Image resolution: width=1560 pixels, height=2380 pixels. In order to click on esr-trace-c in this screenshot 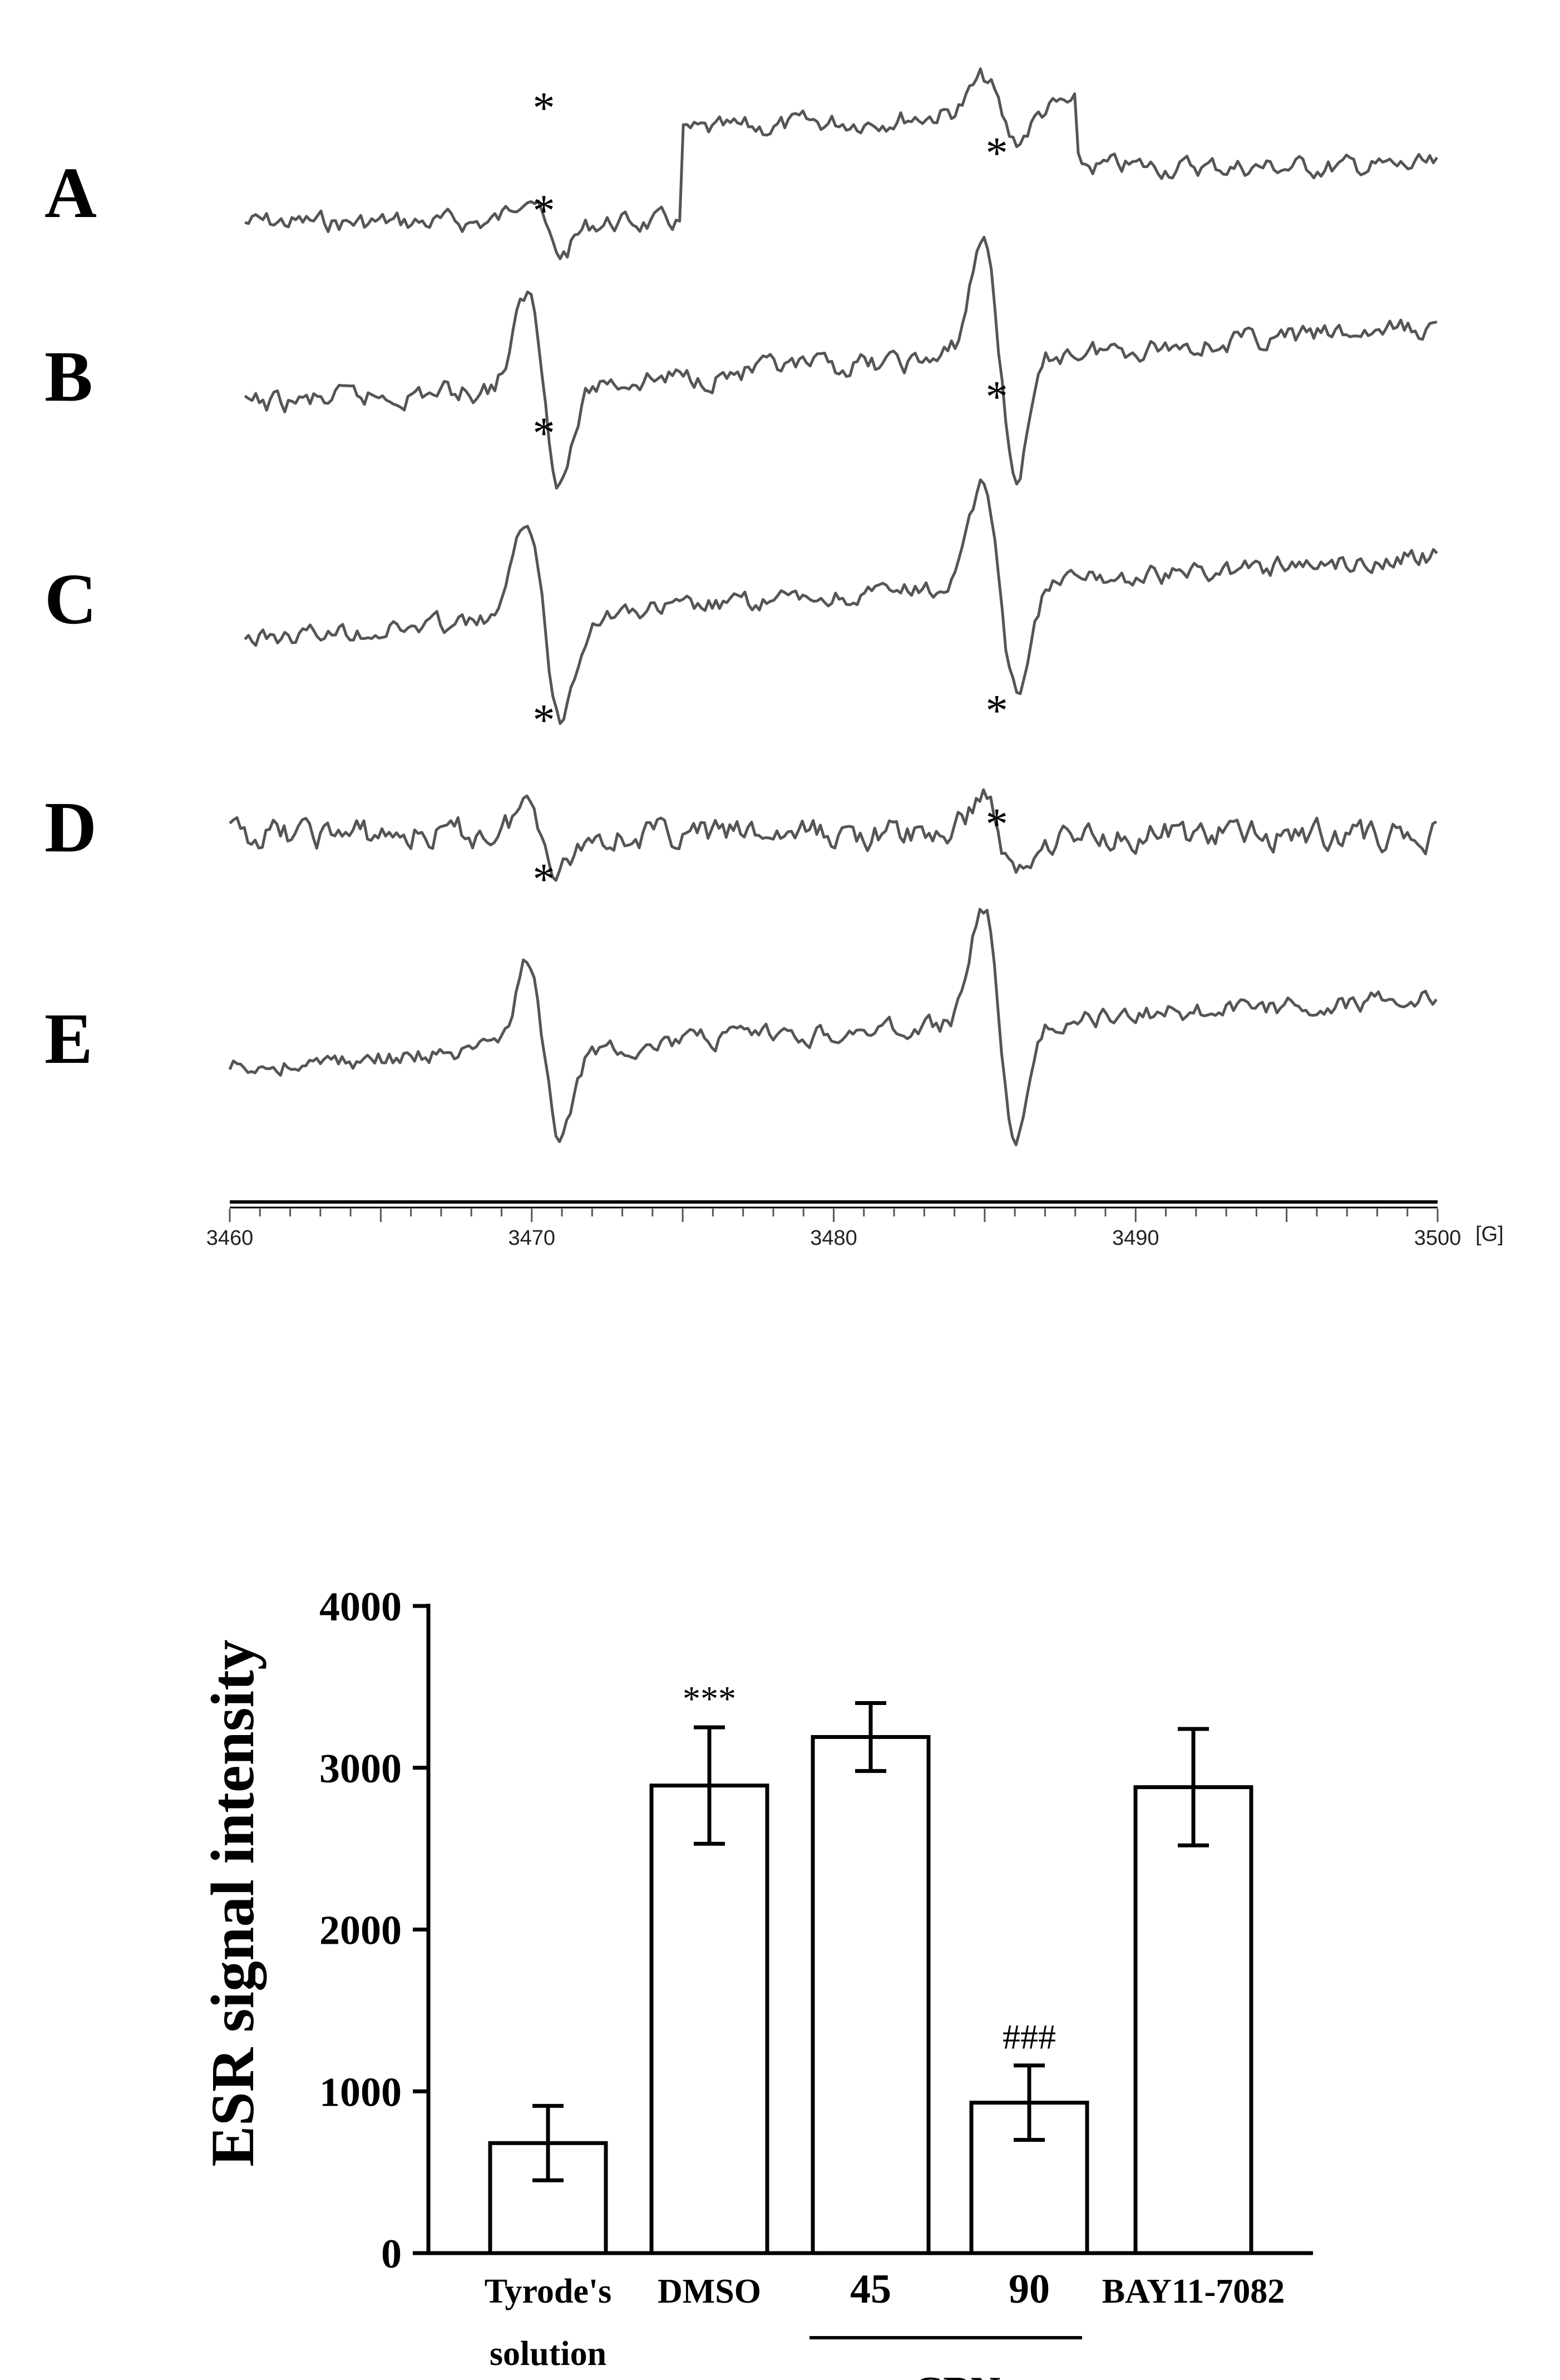, I will do `click(841, 601)`.